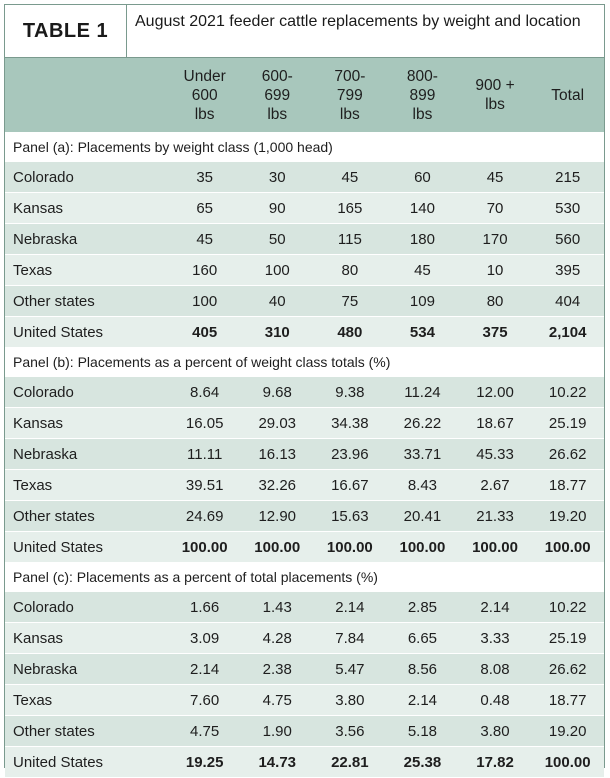  Describe the element at coordinates (567, 332) in the screenshot. I see `table-cell: 2,104` at that location.